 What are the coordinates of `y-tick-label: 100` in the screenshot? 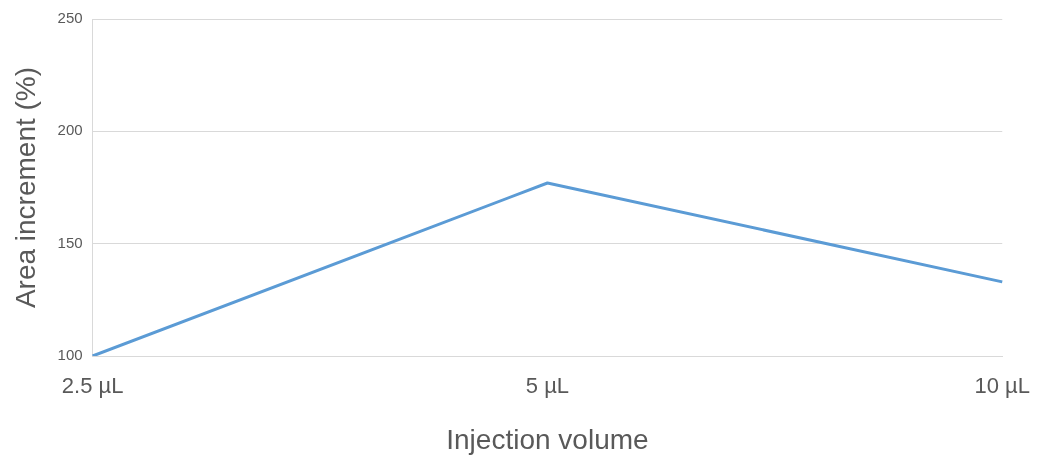 It's located at (70, 355).